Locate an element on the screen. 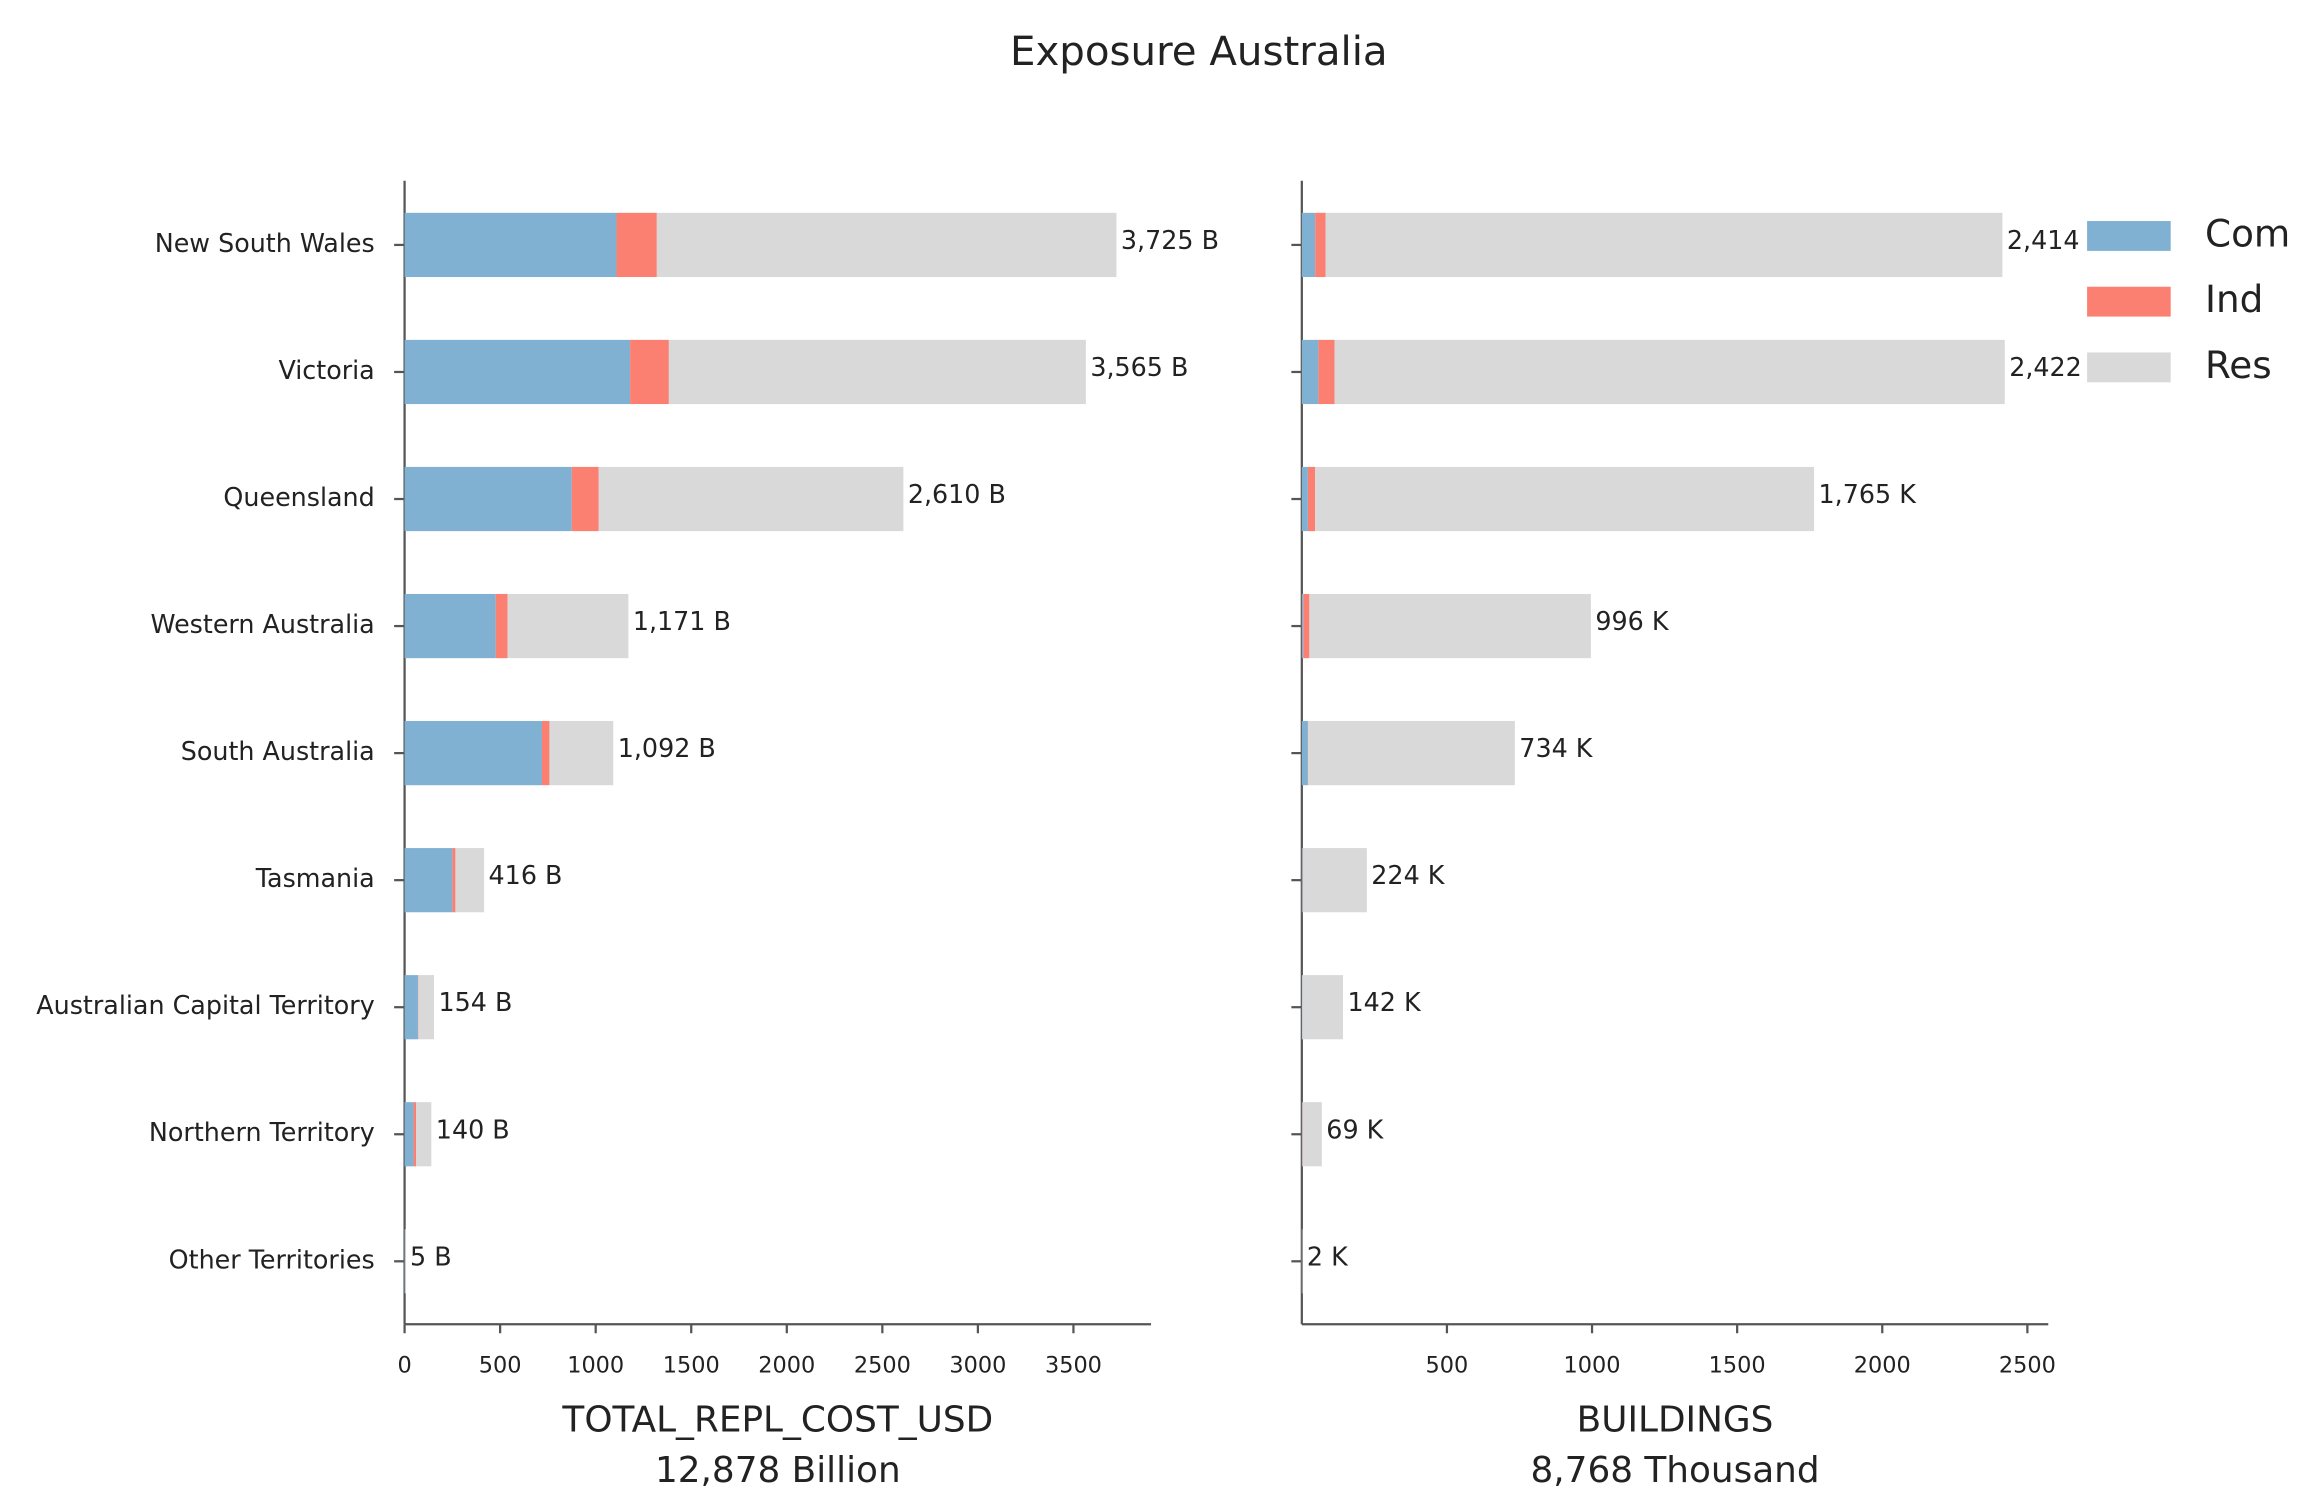  x-axis-label-note: 8,768 Thousand is located at coordinates (1674, 1470).